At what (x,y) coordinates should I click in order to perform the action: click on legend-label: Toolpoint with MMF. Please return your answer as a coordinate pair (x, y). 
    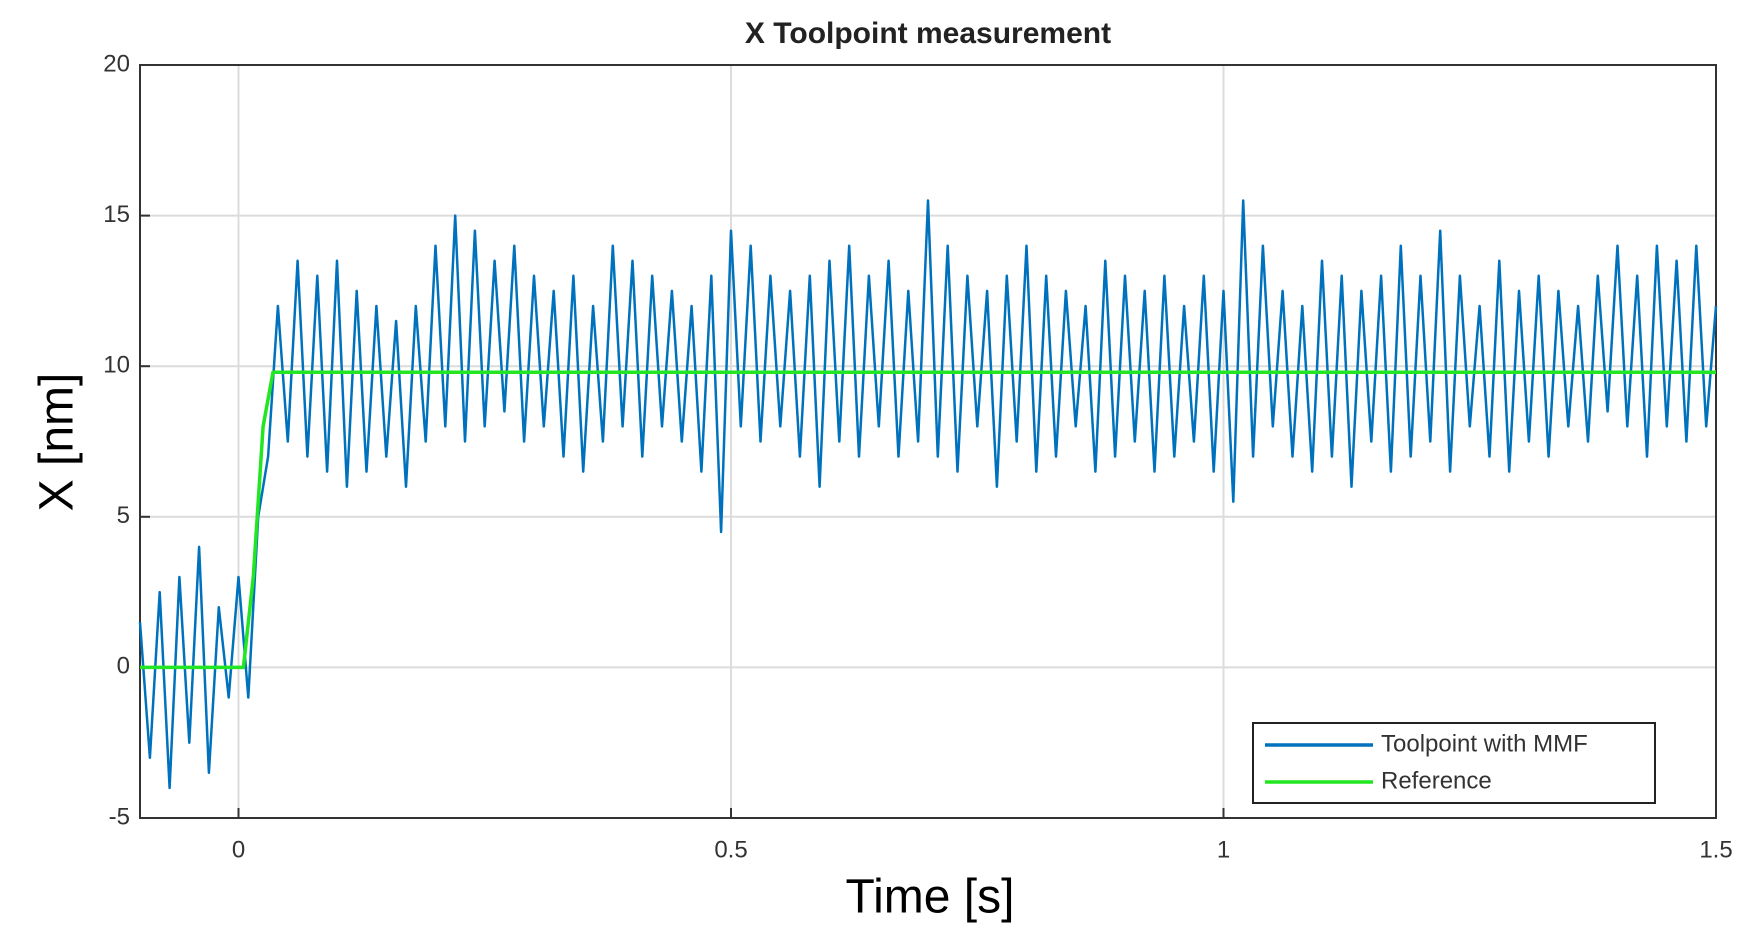
    Looking at the image, I should click on (1484, 743).